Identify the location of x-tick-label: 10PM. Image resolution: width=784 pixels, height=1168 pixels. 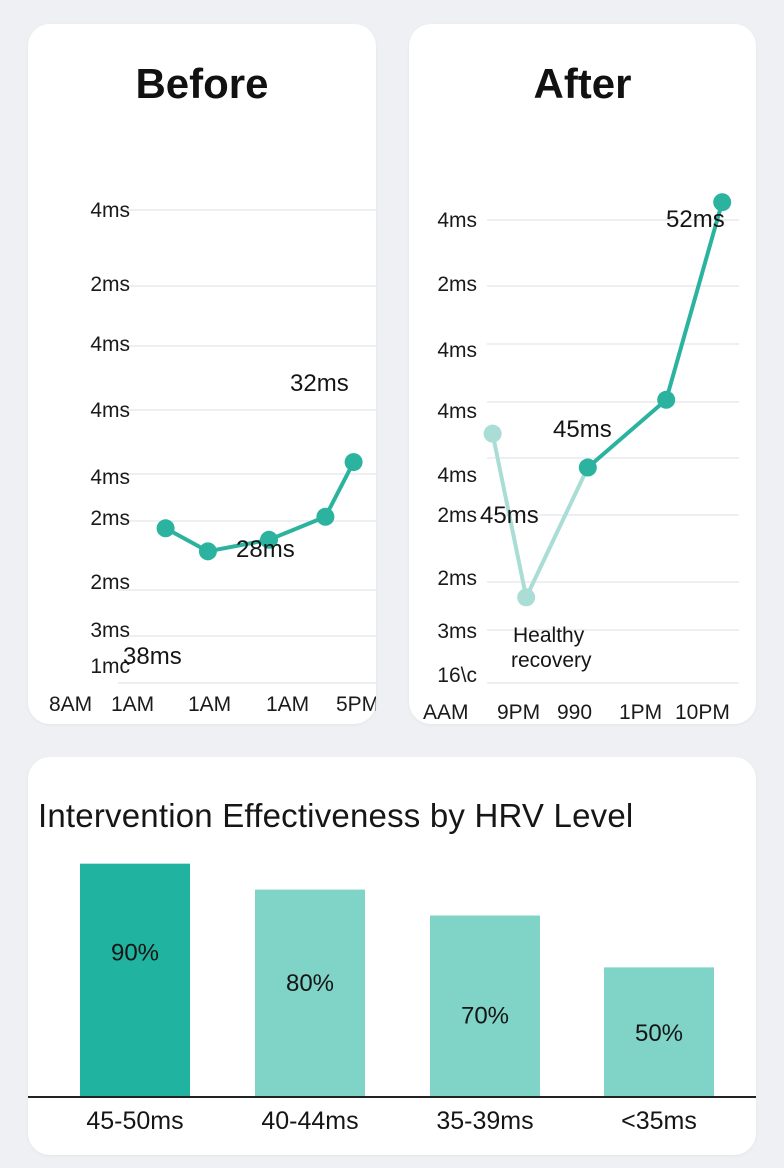
(702, 712).